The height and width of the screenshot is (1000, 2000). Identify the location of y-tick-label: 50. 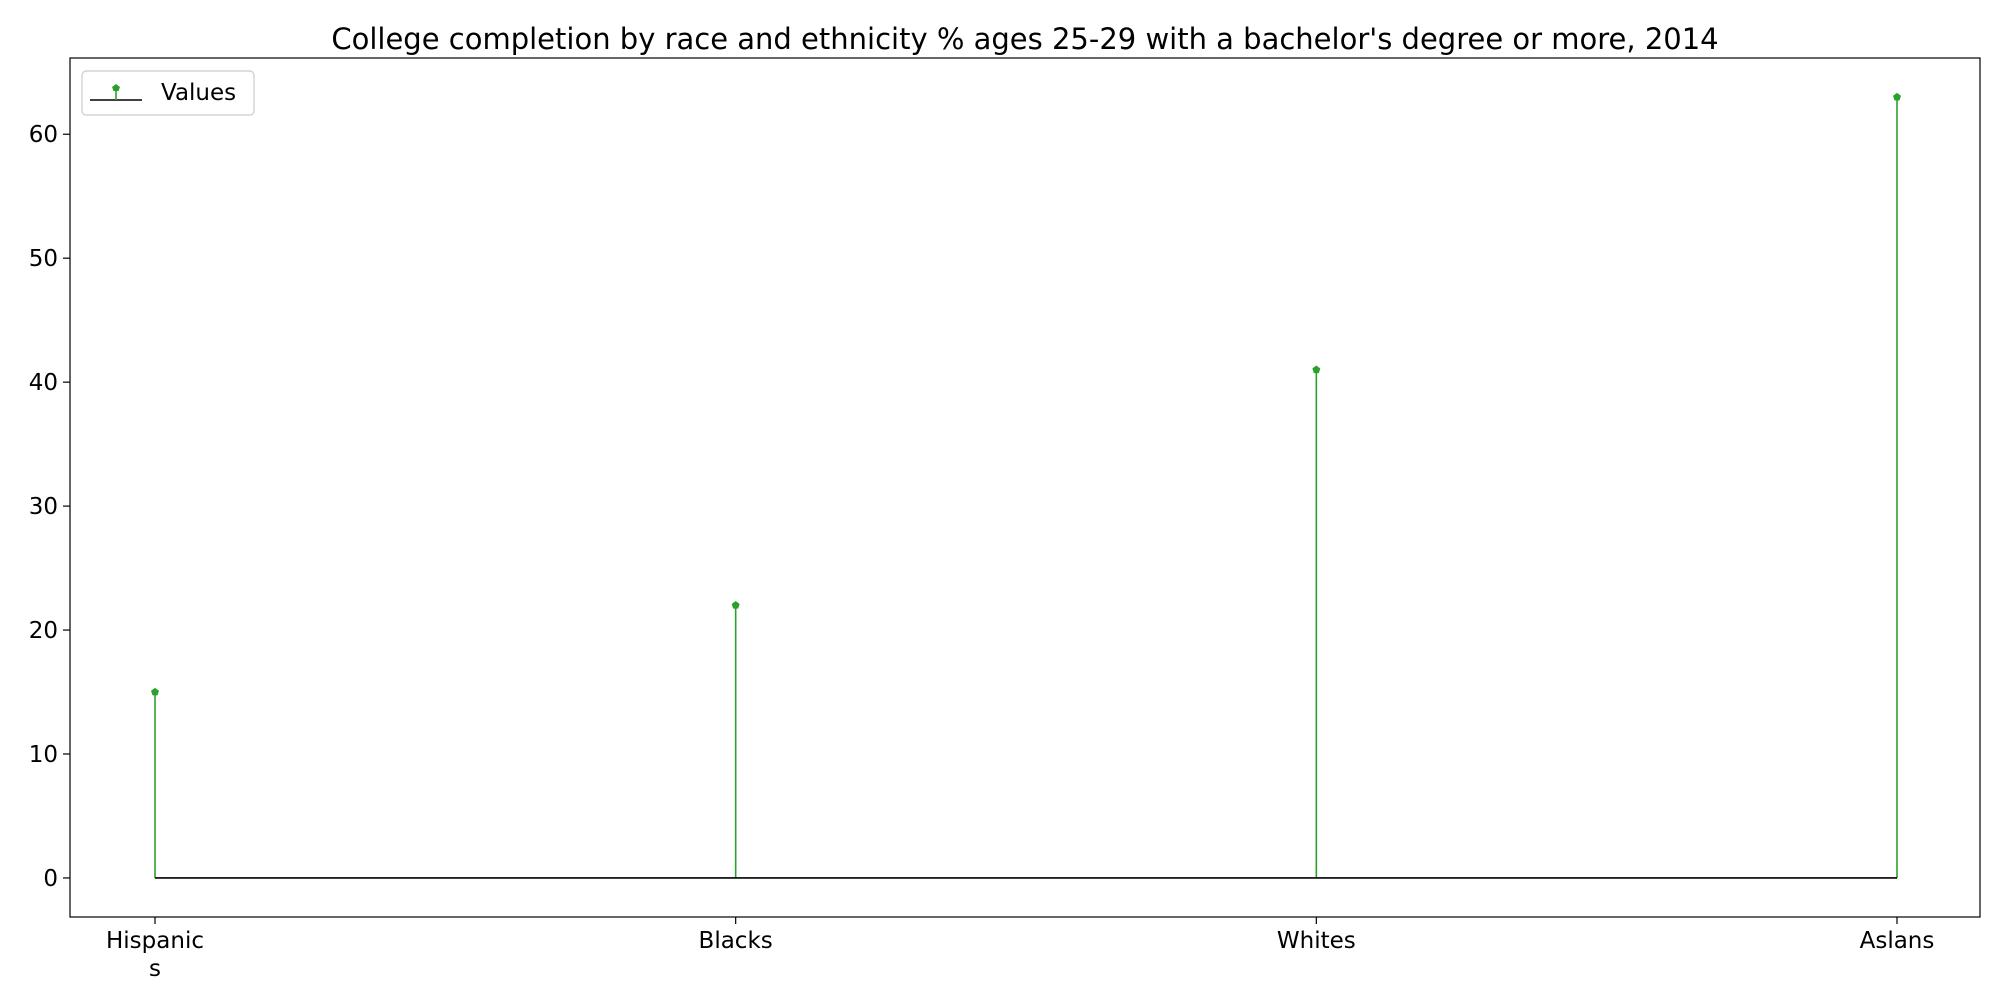
(43, 259).